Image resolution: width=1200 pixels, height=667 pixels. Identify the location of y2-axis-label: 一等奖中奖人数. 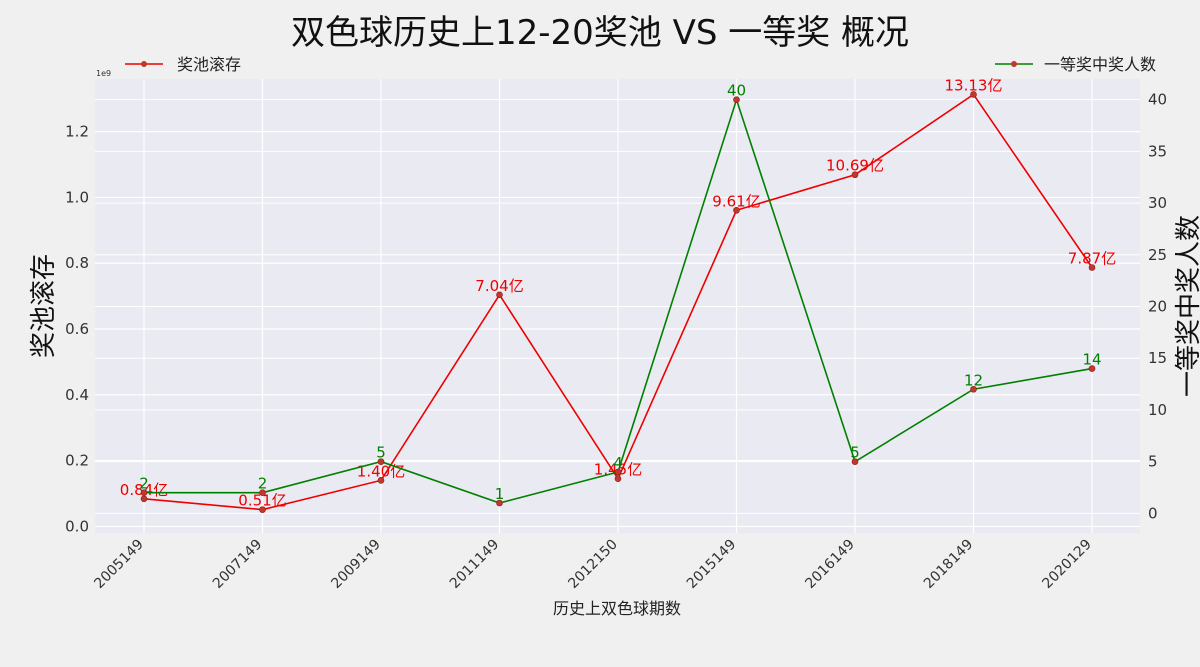
(1187, 306).